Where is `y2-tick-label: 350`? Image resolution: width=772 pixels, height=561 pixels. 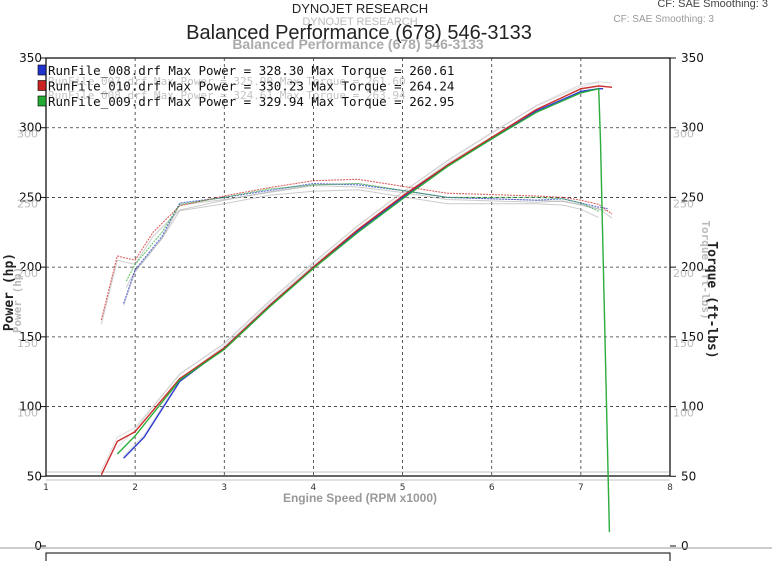 y2-tick-label: 350 is located at coordinates (692, 58).